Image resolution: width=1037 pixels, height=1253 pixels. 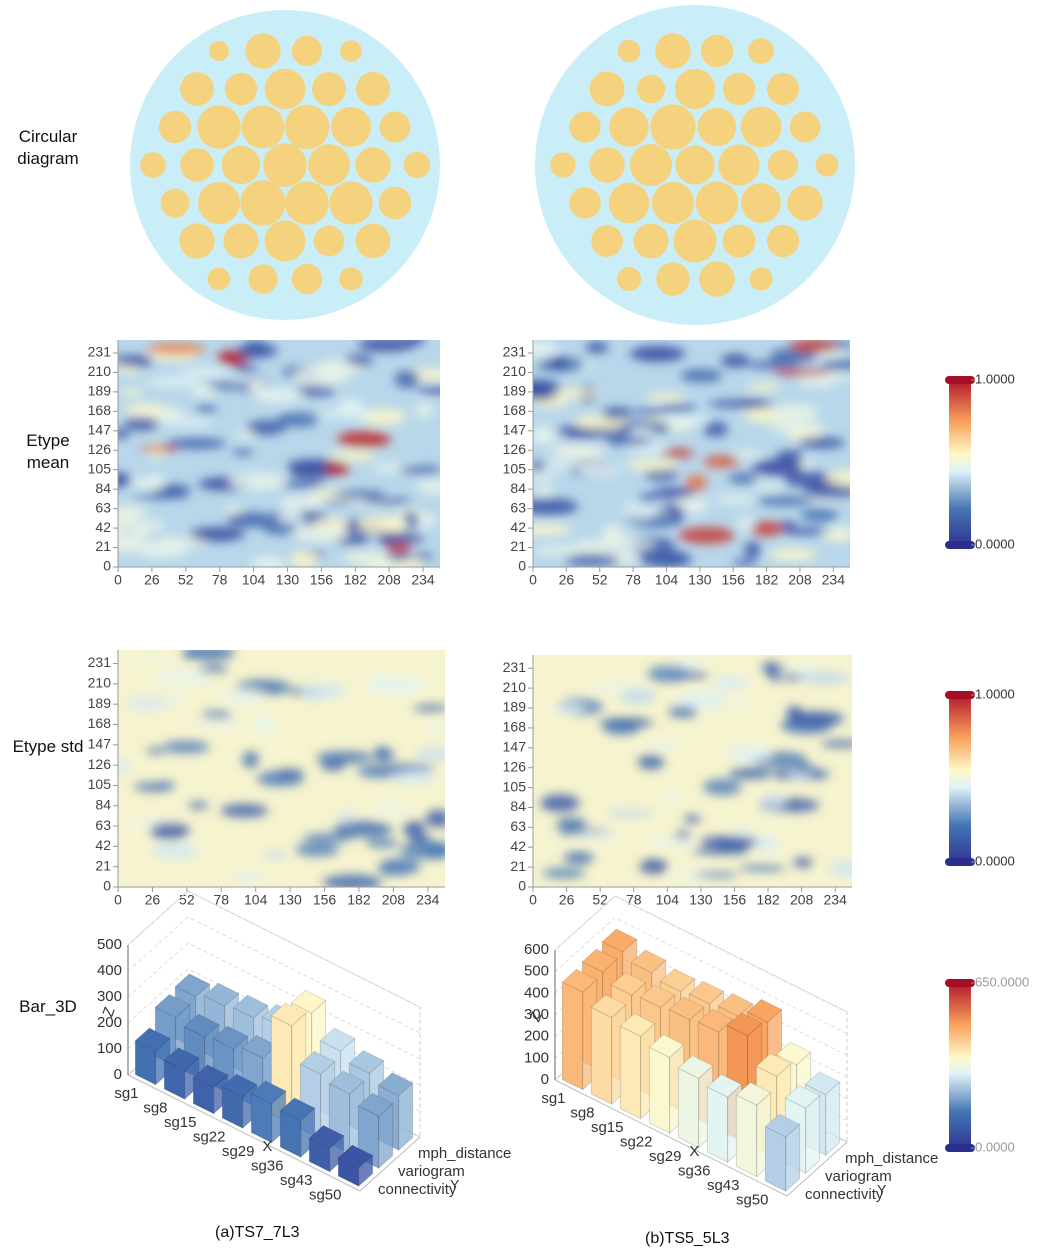 What do you see at coordinates (518, 806) in the screenshot?
I see `y-tick-label: 84` at bounding box center [518, 806].